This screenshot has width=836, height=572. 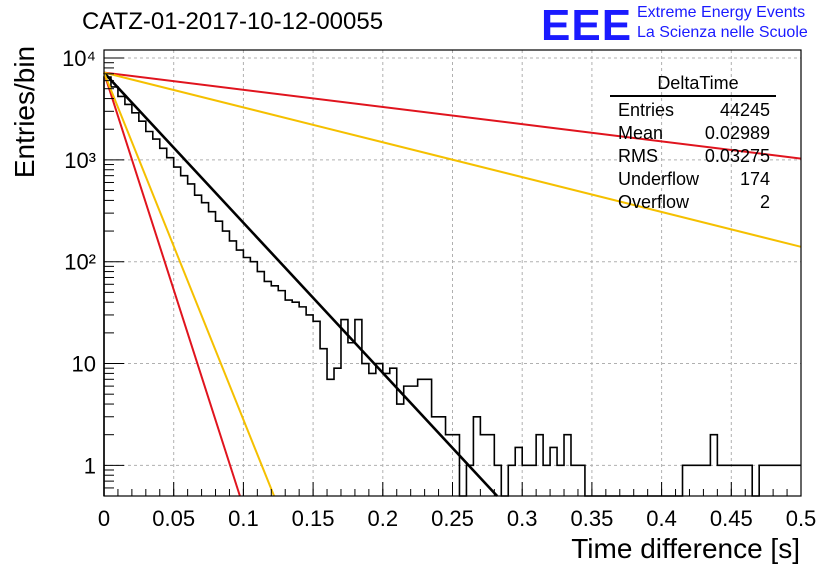 What do you see at coordinates (313, 518) in the screenshot?
I see `x-tick-label: 0.15` at bounding box center [313, 518].